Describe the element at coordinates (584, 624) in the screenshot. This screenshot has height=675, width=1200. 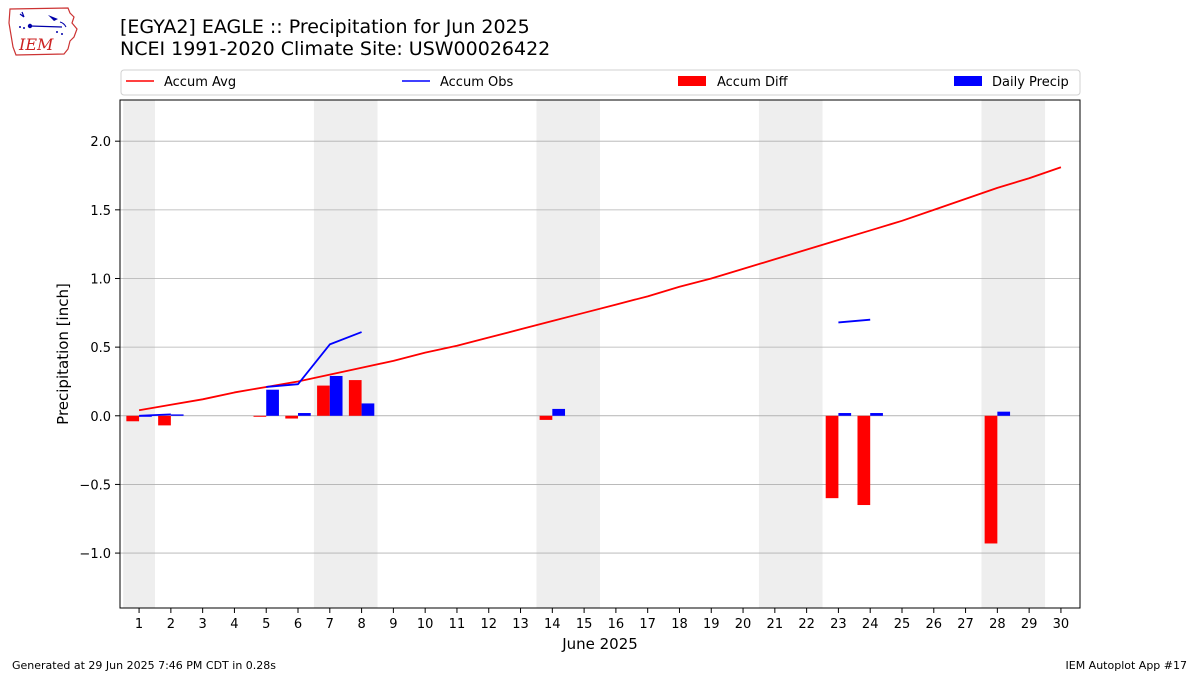
I see `x-tick-label: 15` at that location.